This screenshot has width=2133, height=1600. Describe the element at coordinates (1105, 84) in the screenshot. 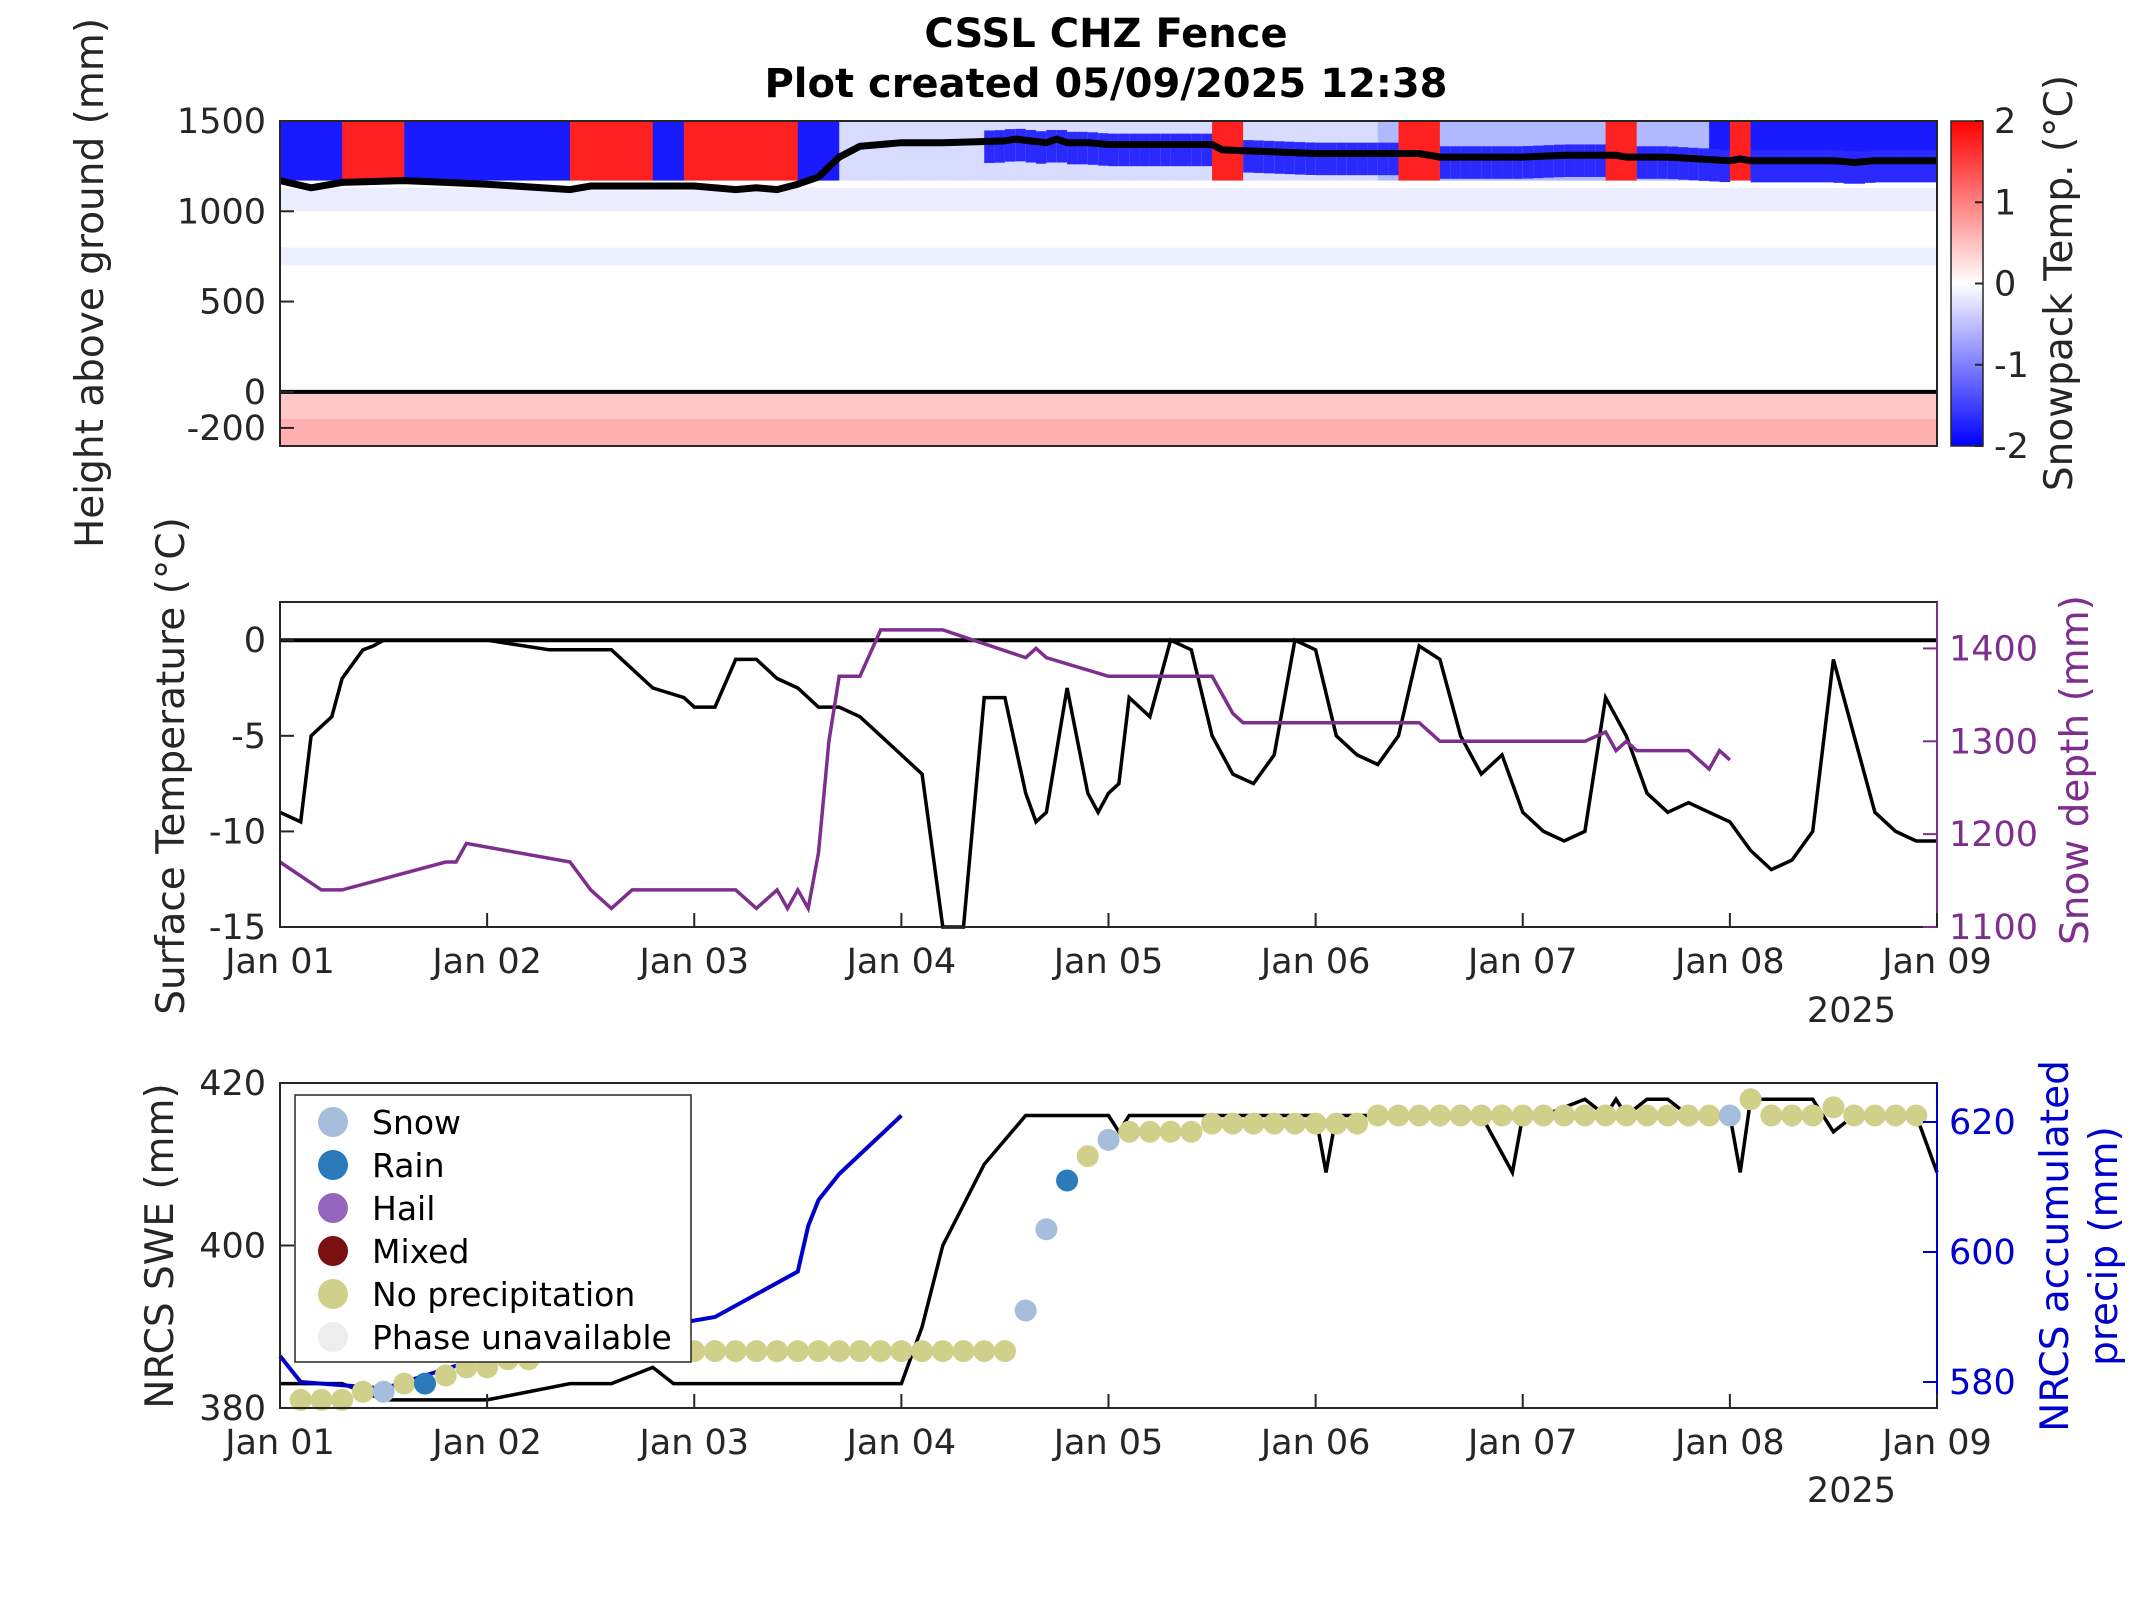

I see `chart-subtitle: Plot created 05/09/2025 12:38` at that location.